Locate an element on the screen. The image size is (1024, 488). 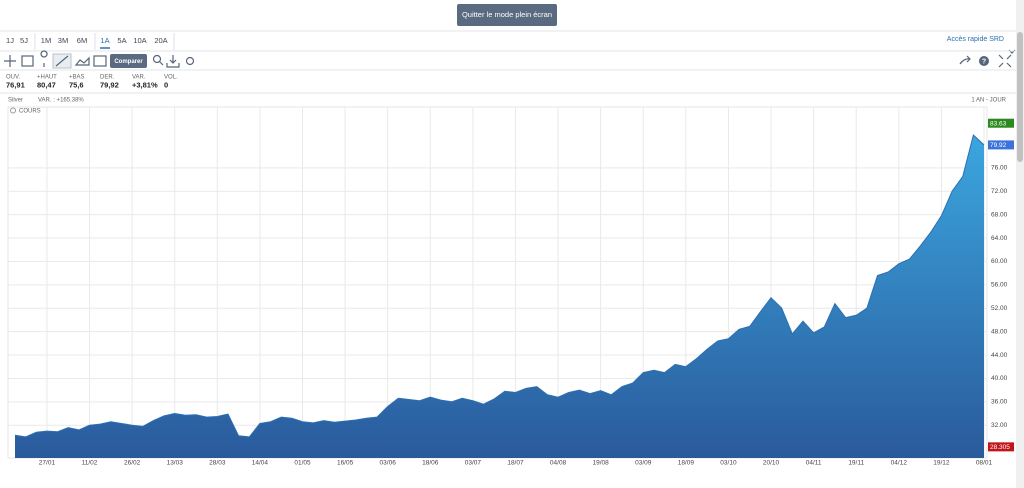
period-label: 1 AN - JOUR is located at coordinates (988, 101).